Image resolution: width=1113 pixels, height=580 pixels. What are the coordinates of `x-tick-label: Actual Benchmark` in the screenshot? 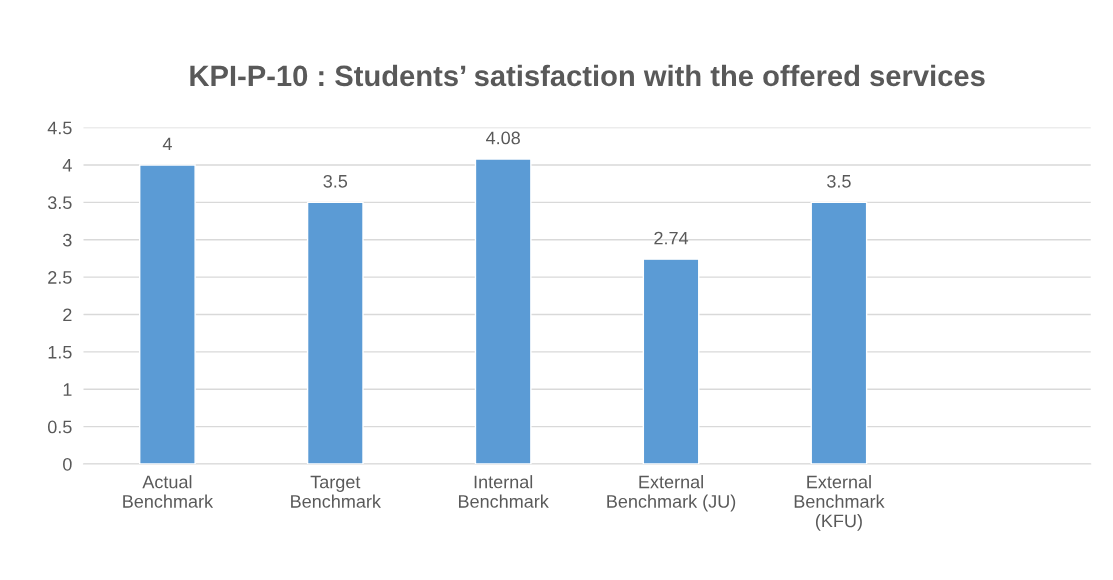 It's located at (168, 491).